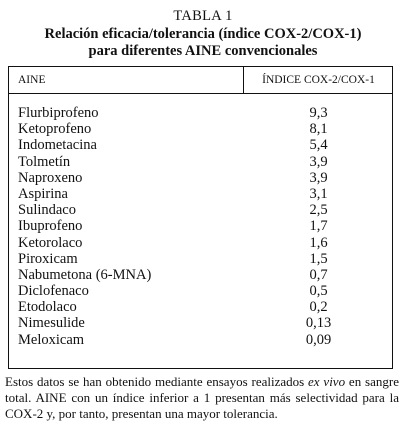 This screenshot has height=428, width=406. I want to click on table-header-row: AINE ÍNDICE COX-2/COX-1, so click(200, 80).